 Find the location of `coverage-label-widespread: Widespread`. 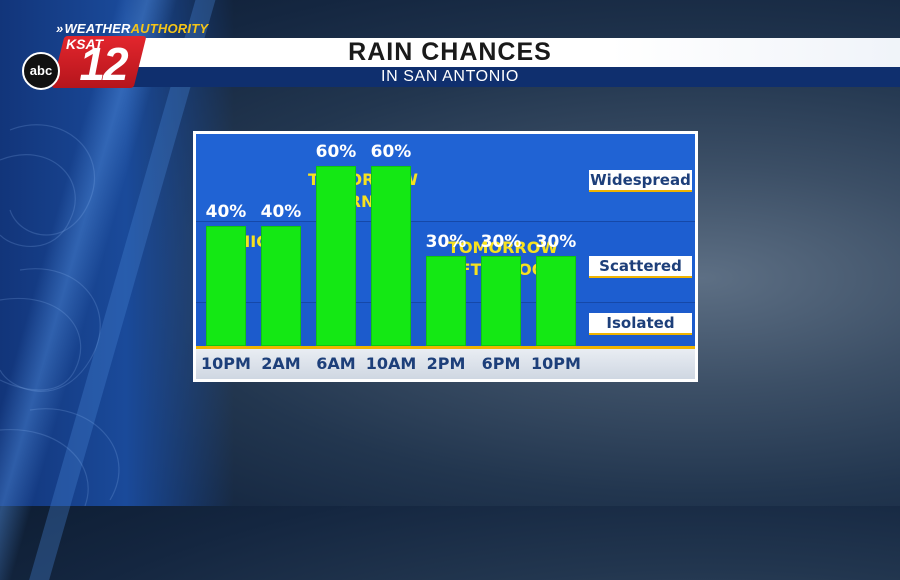

coverage-label-widespread: Widespread is located at coordinates (640, 180).